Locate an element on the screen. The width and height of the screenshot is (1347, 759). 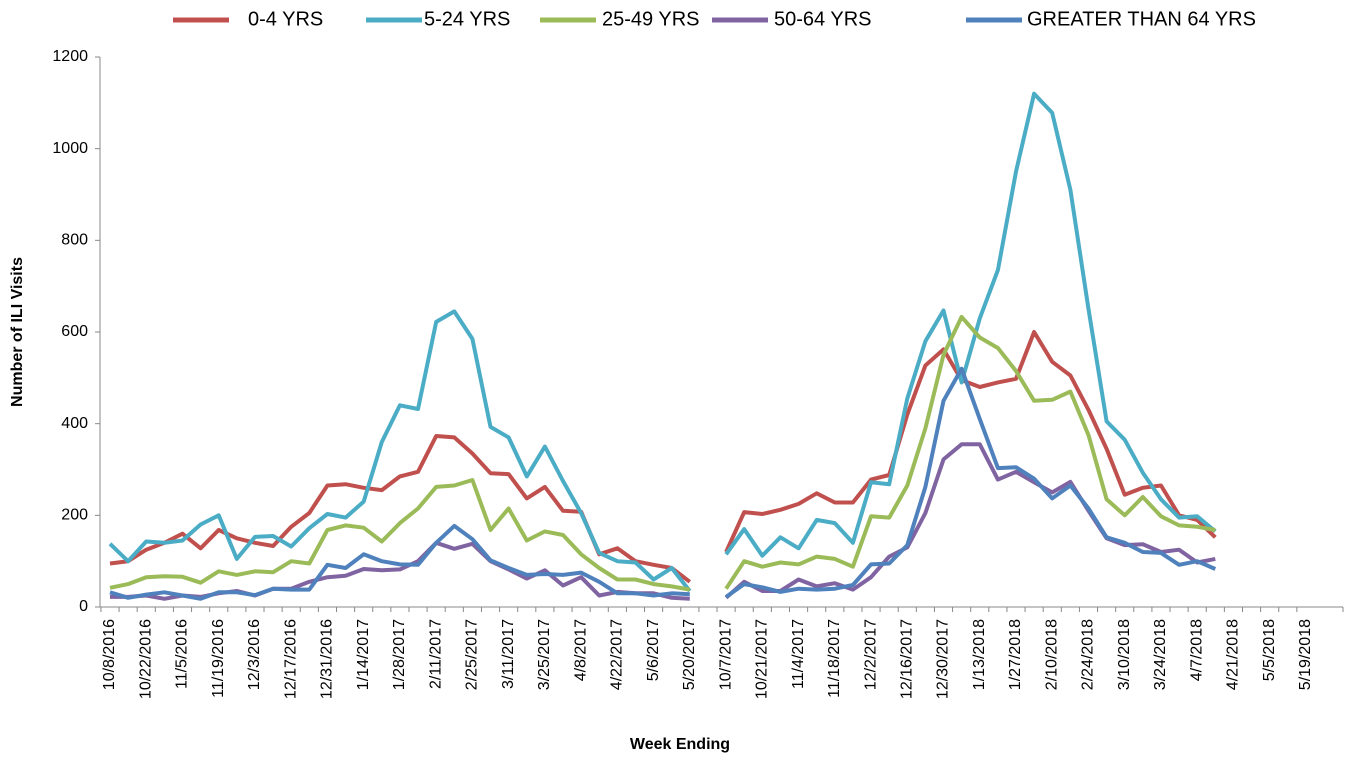
x-tick-label: 2/10/2018 is located at coordinates (1051, 654).